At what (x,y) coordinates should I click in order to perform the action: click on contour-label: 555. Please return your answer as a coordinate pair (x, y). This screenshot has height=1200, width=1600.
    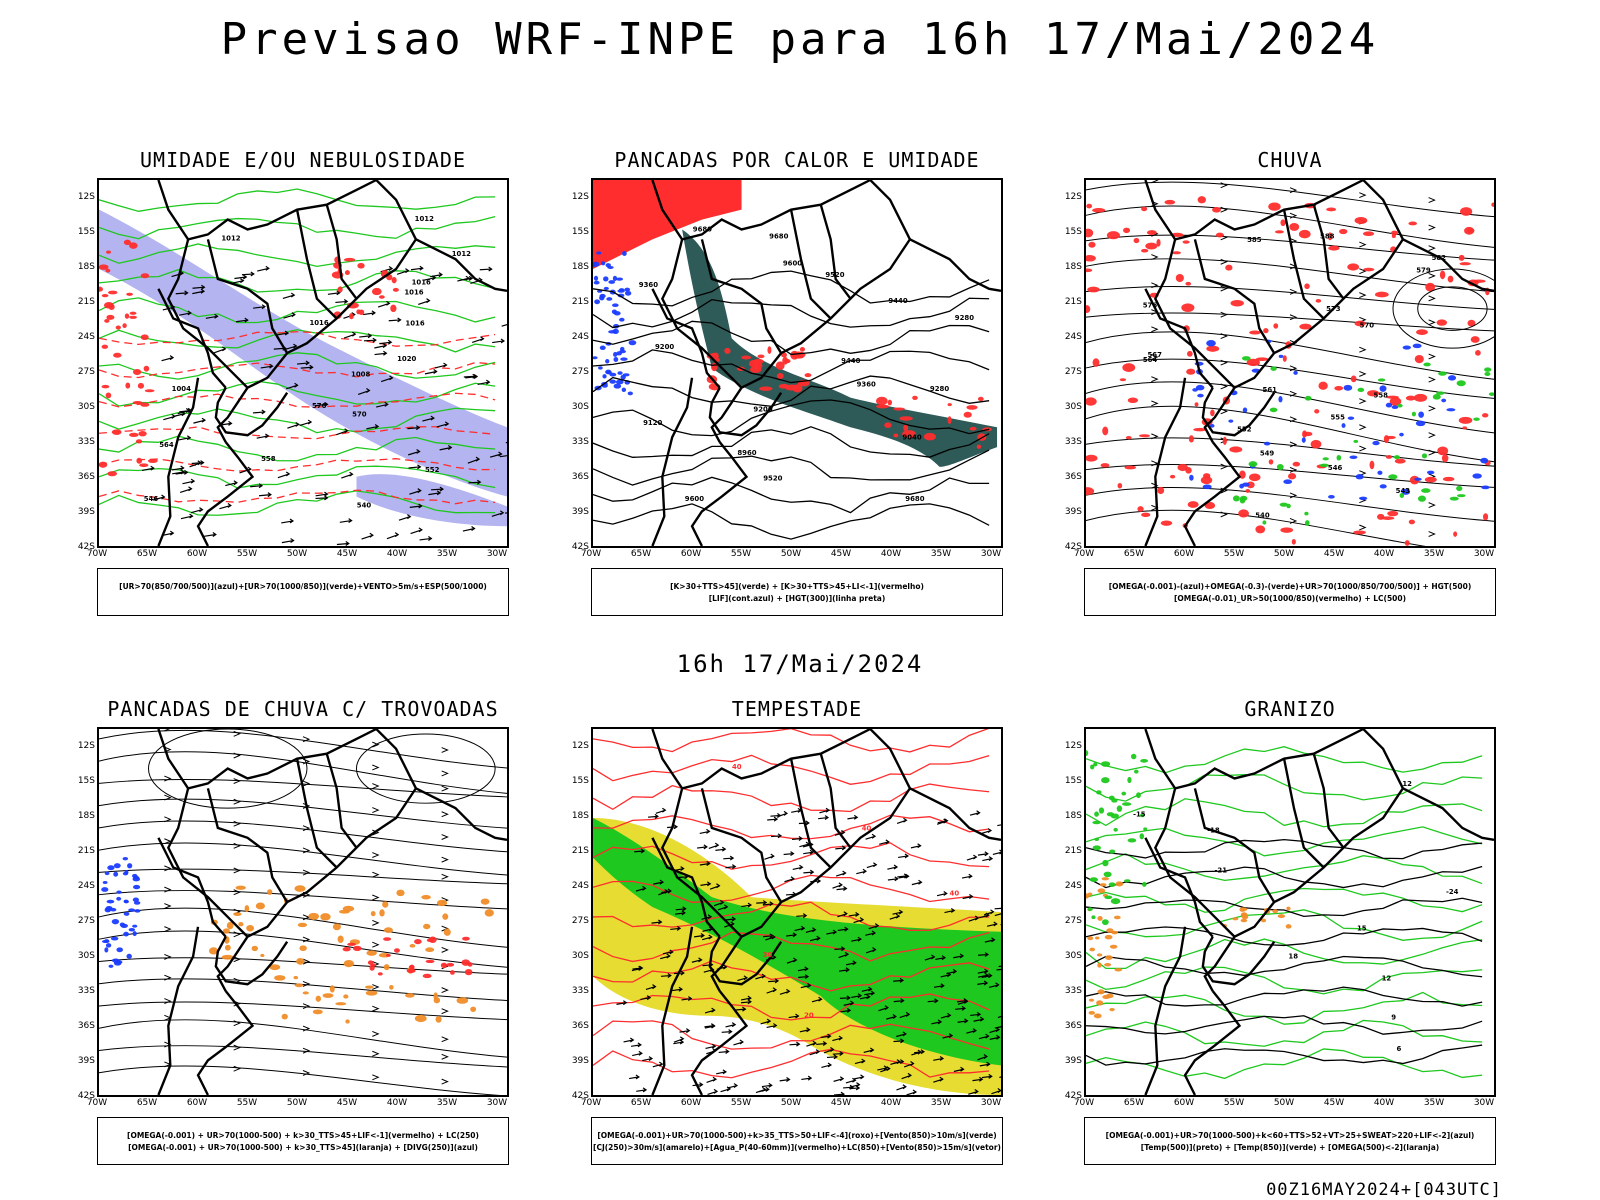
    Looking at the image, I should click on (1337, 417).